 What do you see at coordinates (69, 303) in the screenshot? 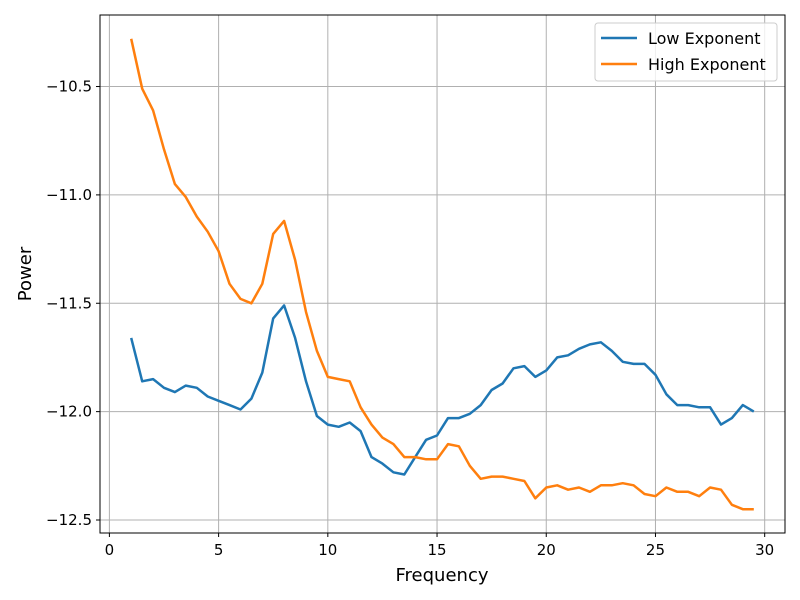
I see `y-tick-label: −11.5` at bounding box center [69, 303].